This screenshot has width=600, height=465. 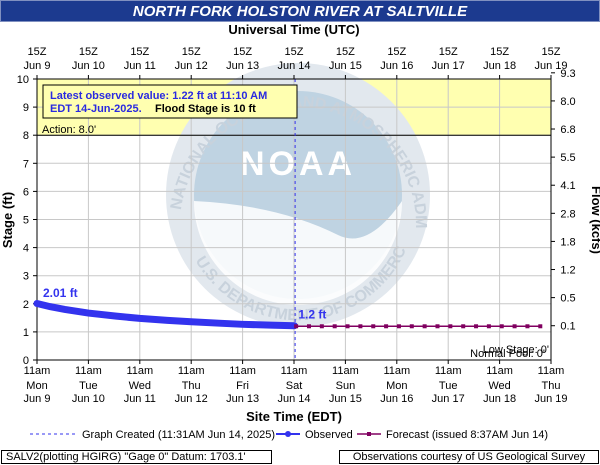 I want to click on y-tick-label: 10, so click(x=23, y=80).